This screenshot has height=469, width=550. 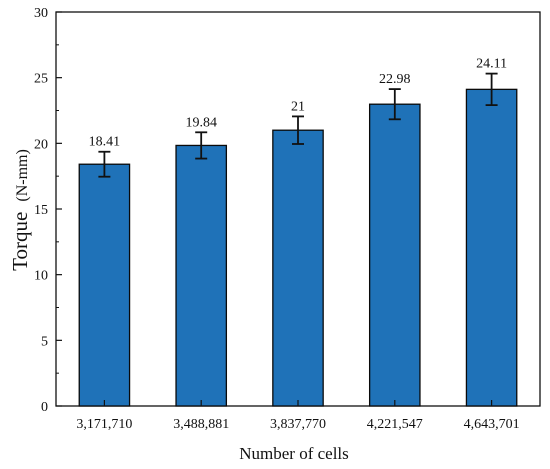 I want to click on y-tick-label: 30, so click(x=41, y=13).